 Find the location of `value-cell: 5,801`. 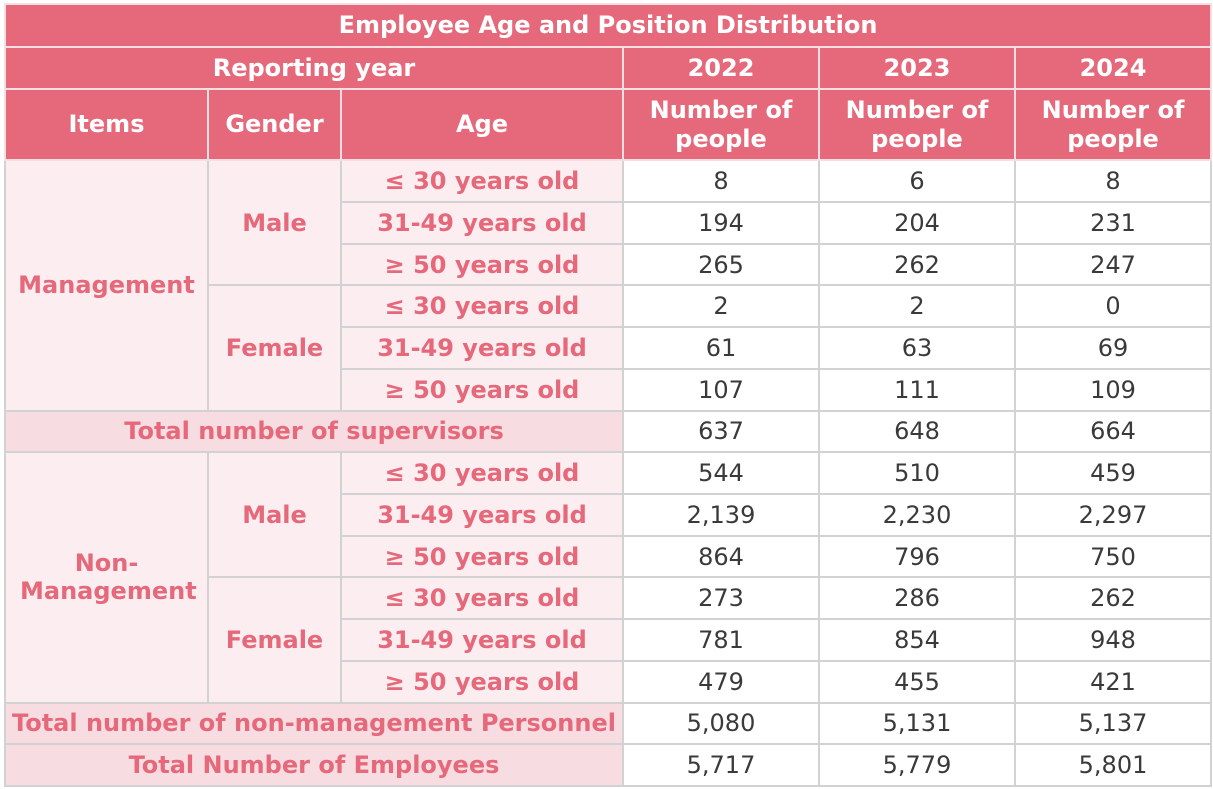

value-cell: 5,801 is located at coordinates (1113, 765).